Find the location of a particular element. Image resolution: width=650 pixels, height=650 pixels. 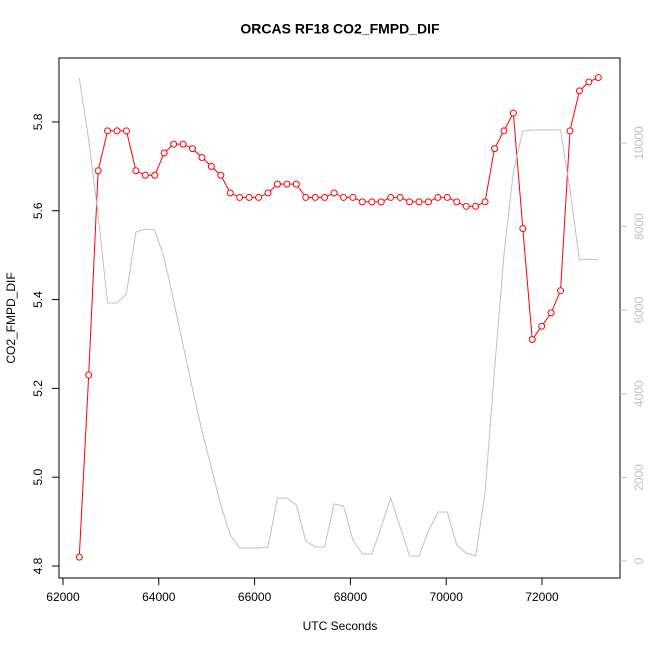

y-tick-label: 5.6 is located at coordinates (38, 210).